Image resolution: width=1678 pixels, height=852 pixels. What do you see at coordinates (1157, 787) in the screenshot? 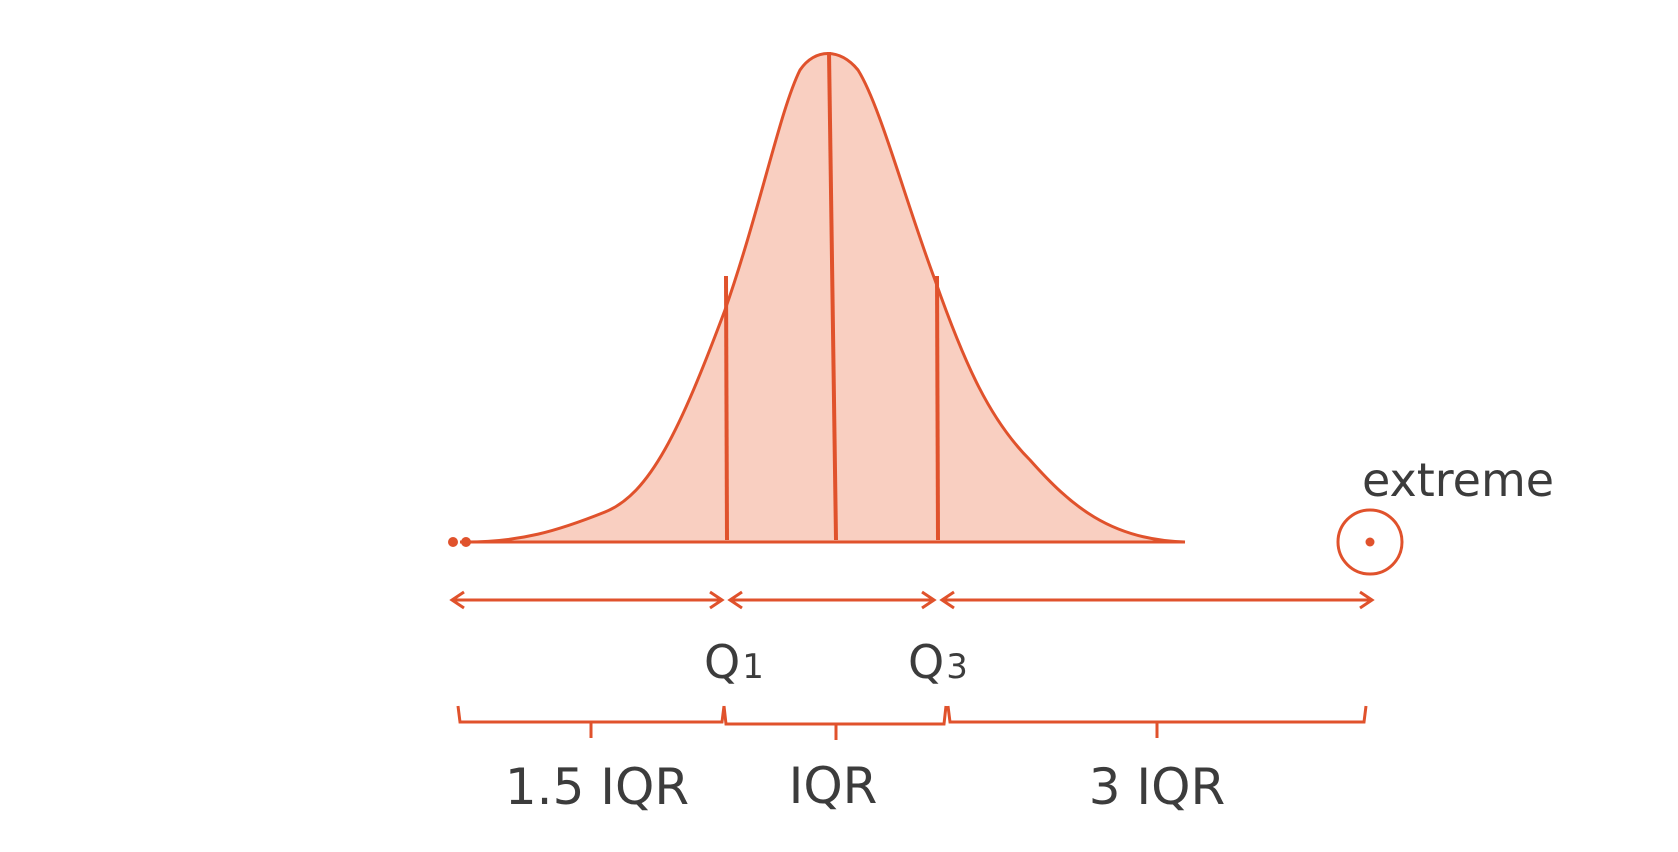
I see `range-label-right: 3 IQR` at bounding box center [1157, 787].